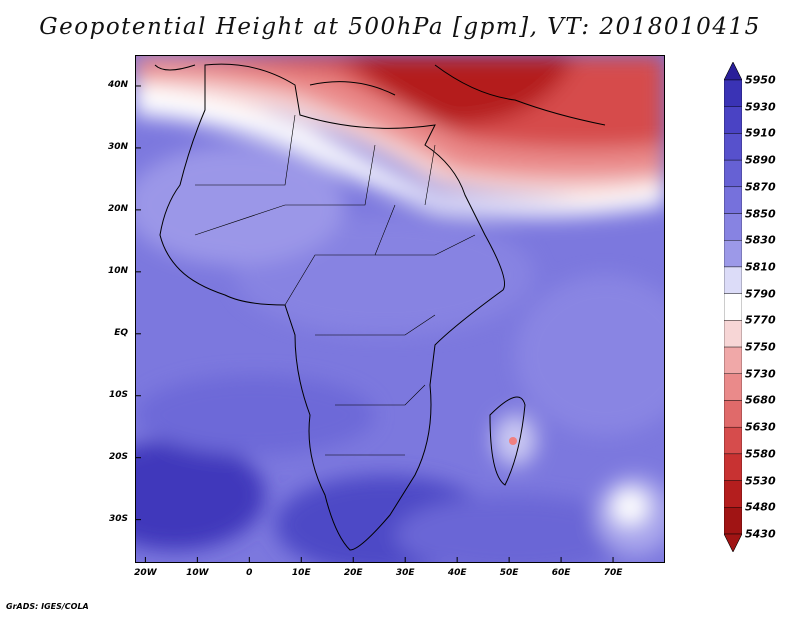  Describe the element at coordinates (561, 573) in the screenshot. I see `longitude-label: 60E` at that location.